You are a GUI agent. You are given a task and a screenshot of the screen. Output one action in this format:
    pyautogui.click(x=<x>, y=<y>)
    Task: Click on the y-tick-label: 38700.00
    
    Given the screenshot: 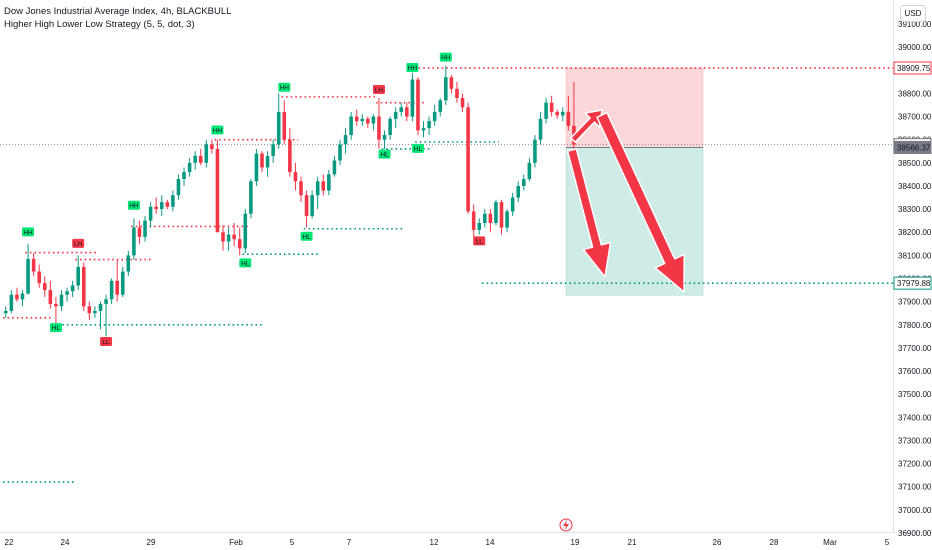 What is the action you would take?
    pyautogui.click(x=915, y=117)
    